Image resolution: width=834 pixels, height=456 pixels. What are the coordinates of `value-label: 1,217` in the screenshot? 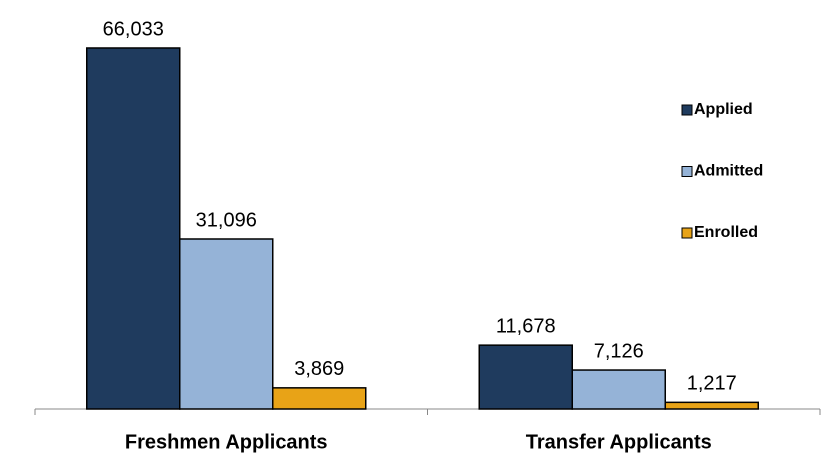 It's located at (712, 384).